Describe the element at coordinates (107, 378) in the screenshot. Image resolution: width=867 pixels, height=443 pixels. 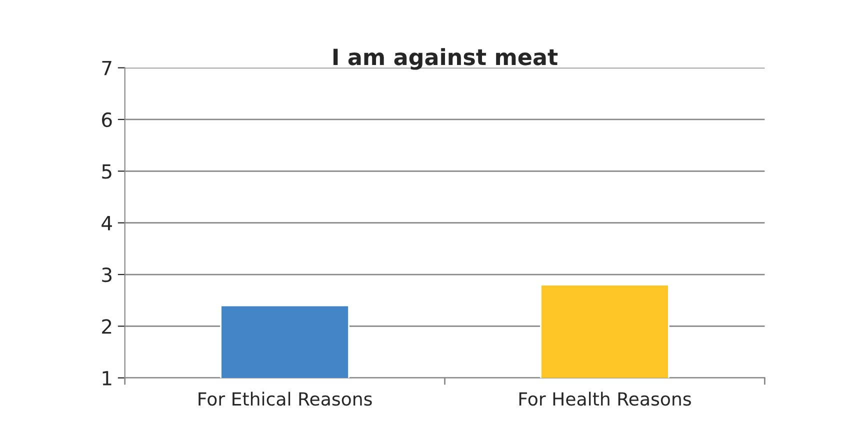
I see `y-tick-label: 1` at that location.